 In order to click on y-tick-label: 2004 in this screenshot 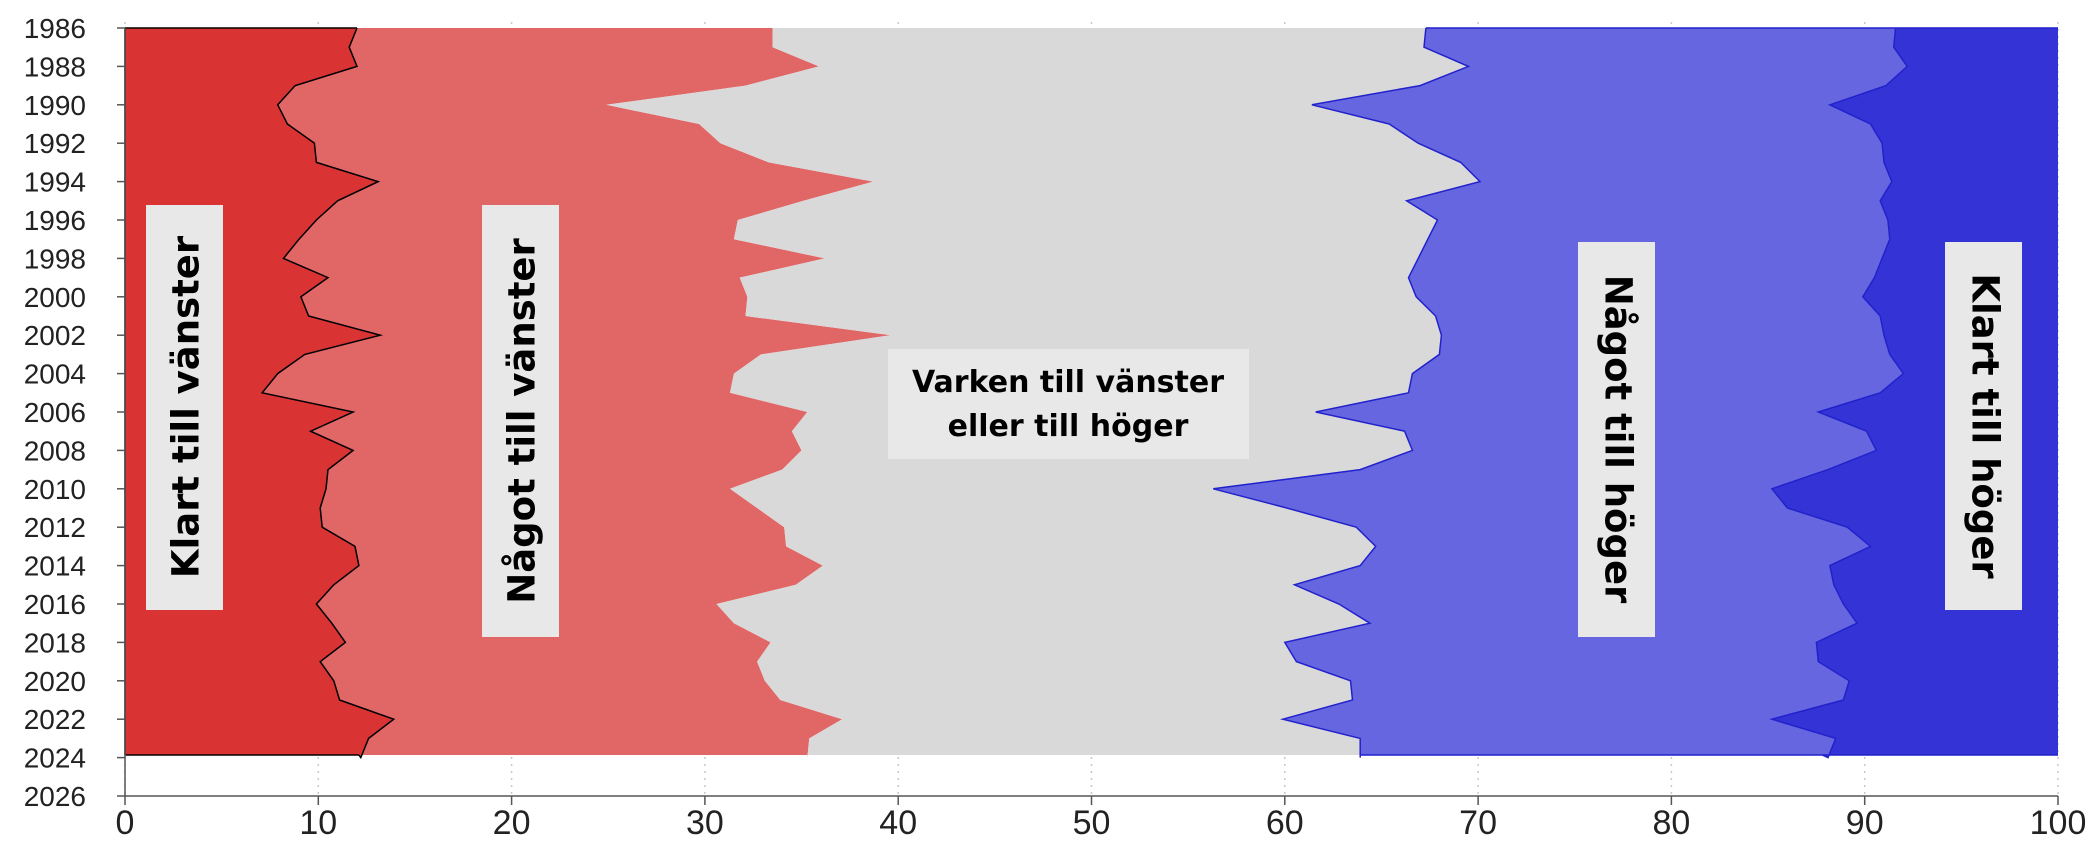, I will do `click(55, 374)`.